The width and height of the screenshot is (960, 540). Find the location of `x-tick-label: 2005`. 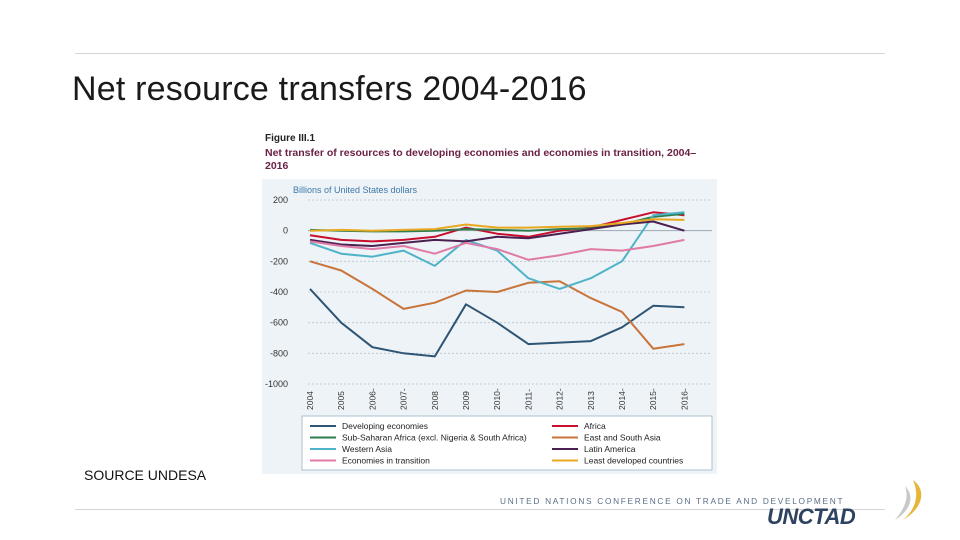

x-tick-label: 2005 is located at coordinates (341, 400).